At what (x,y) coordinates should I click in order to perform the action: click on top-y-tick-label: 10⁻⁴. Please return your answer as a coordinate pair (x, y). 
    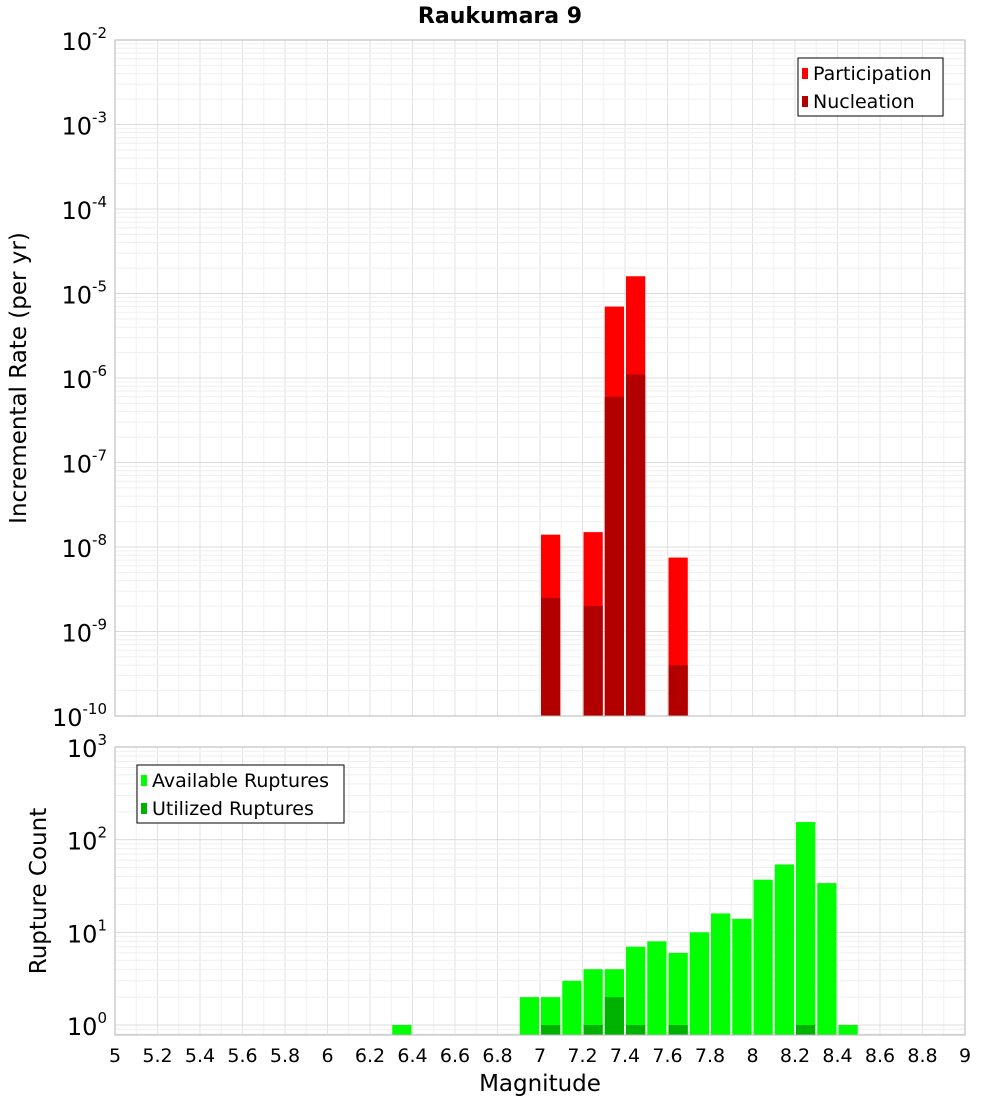
    Looking at the image, I should click on (84, 209).